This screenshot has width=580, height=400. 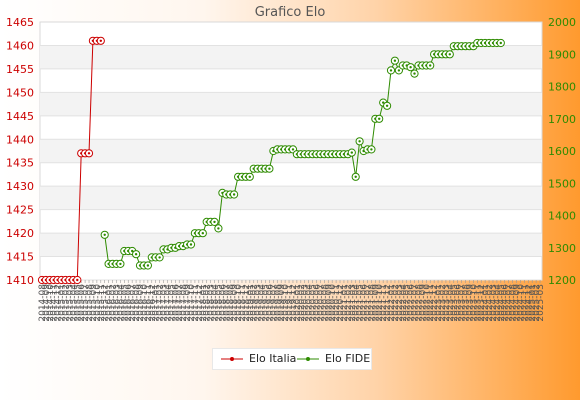 I want to click on x-tick-label: 2015-08, so click(x=90, y=303).